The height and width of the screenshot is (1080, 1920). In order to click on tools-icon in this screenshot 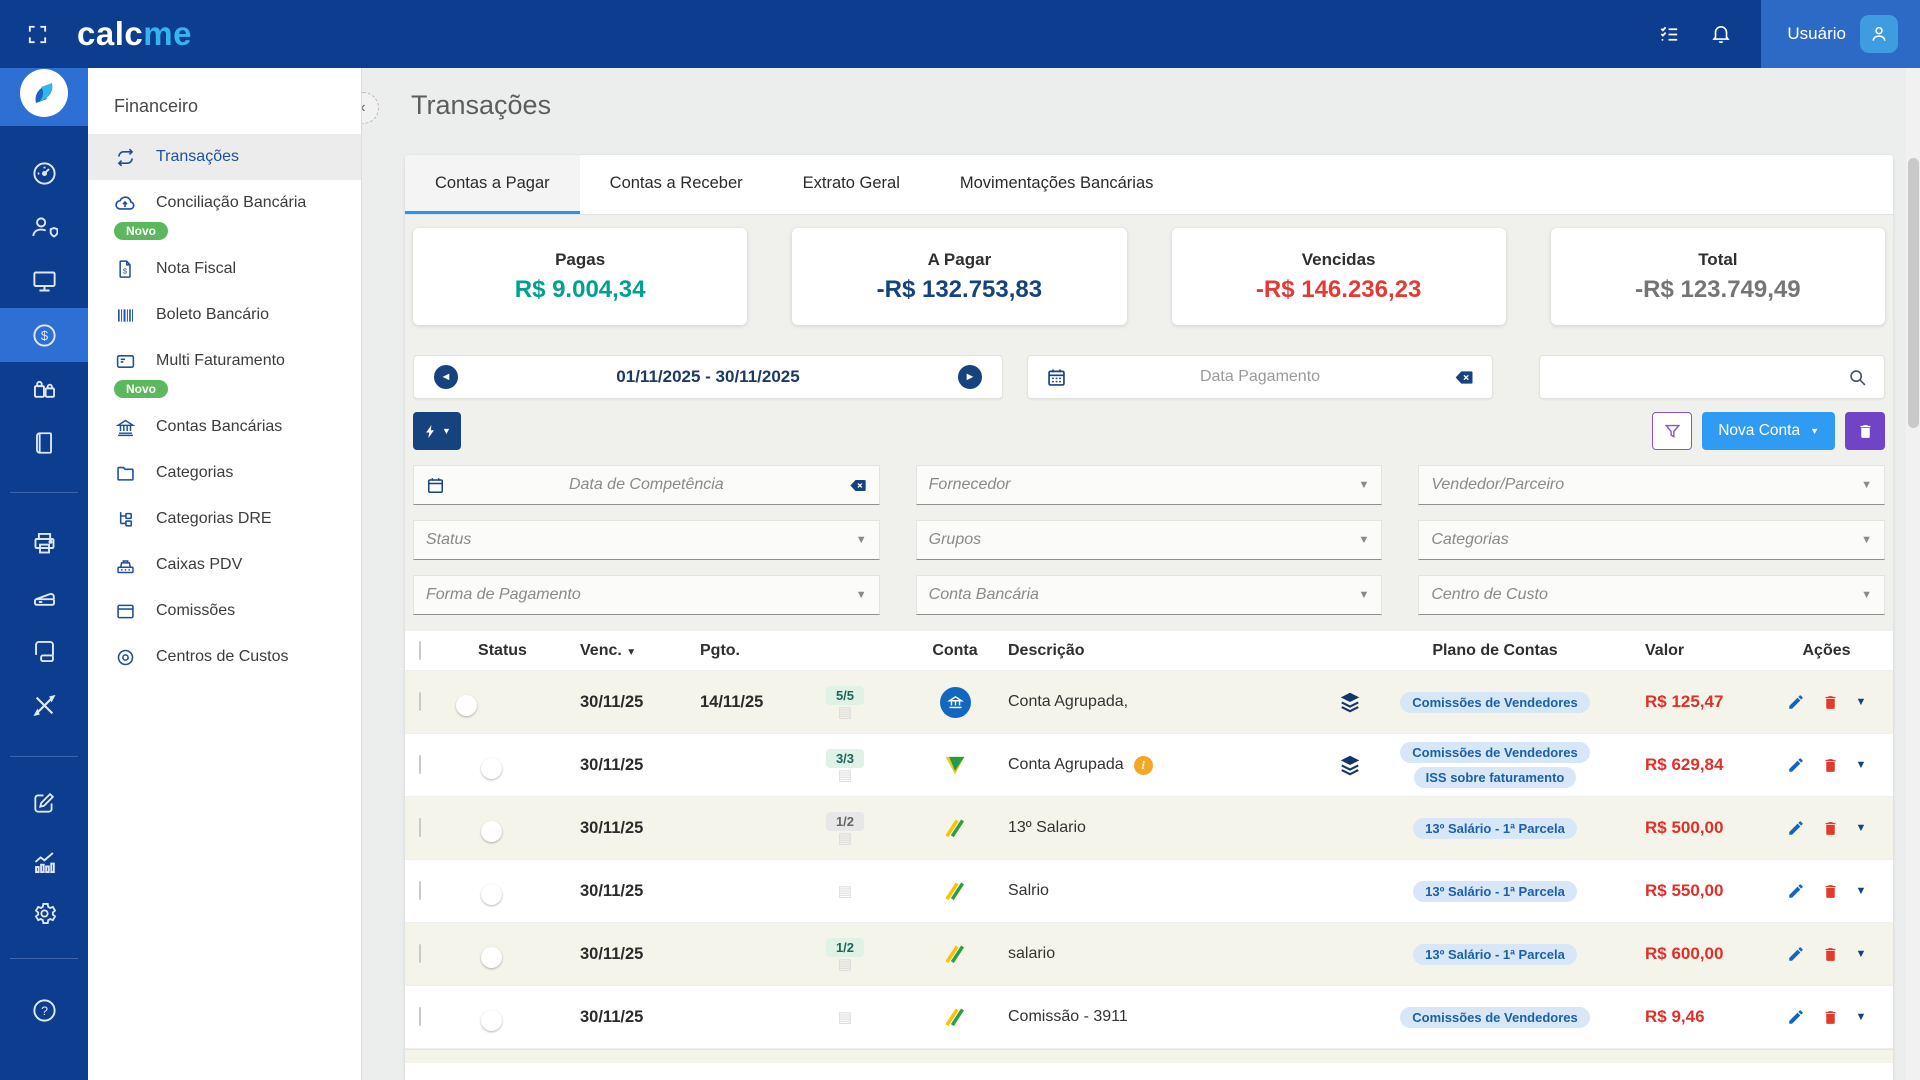, I will do `click(44, 705)`.